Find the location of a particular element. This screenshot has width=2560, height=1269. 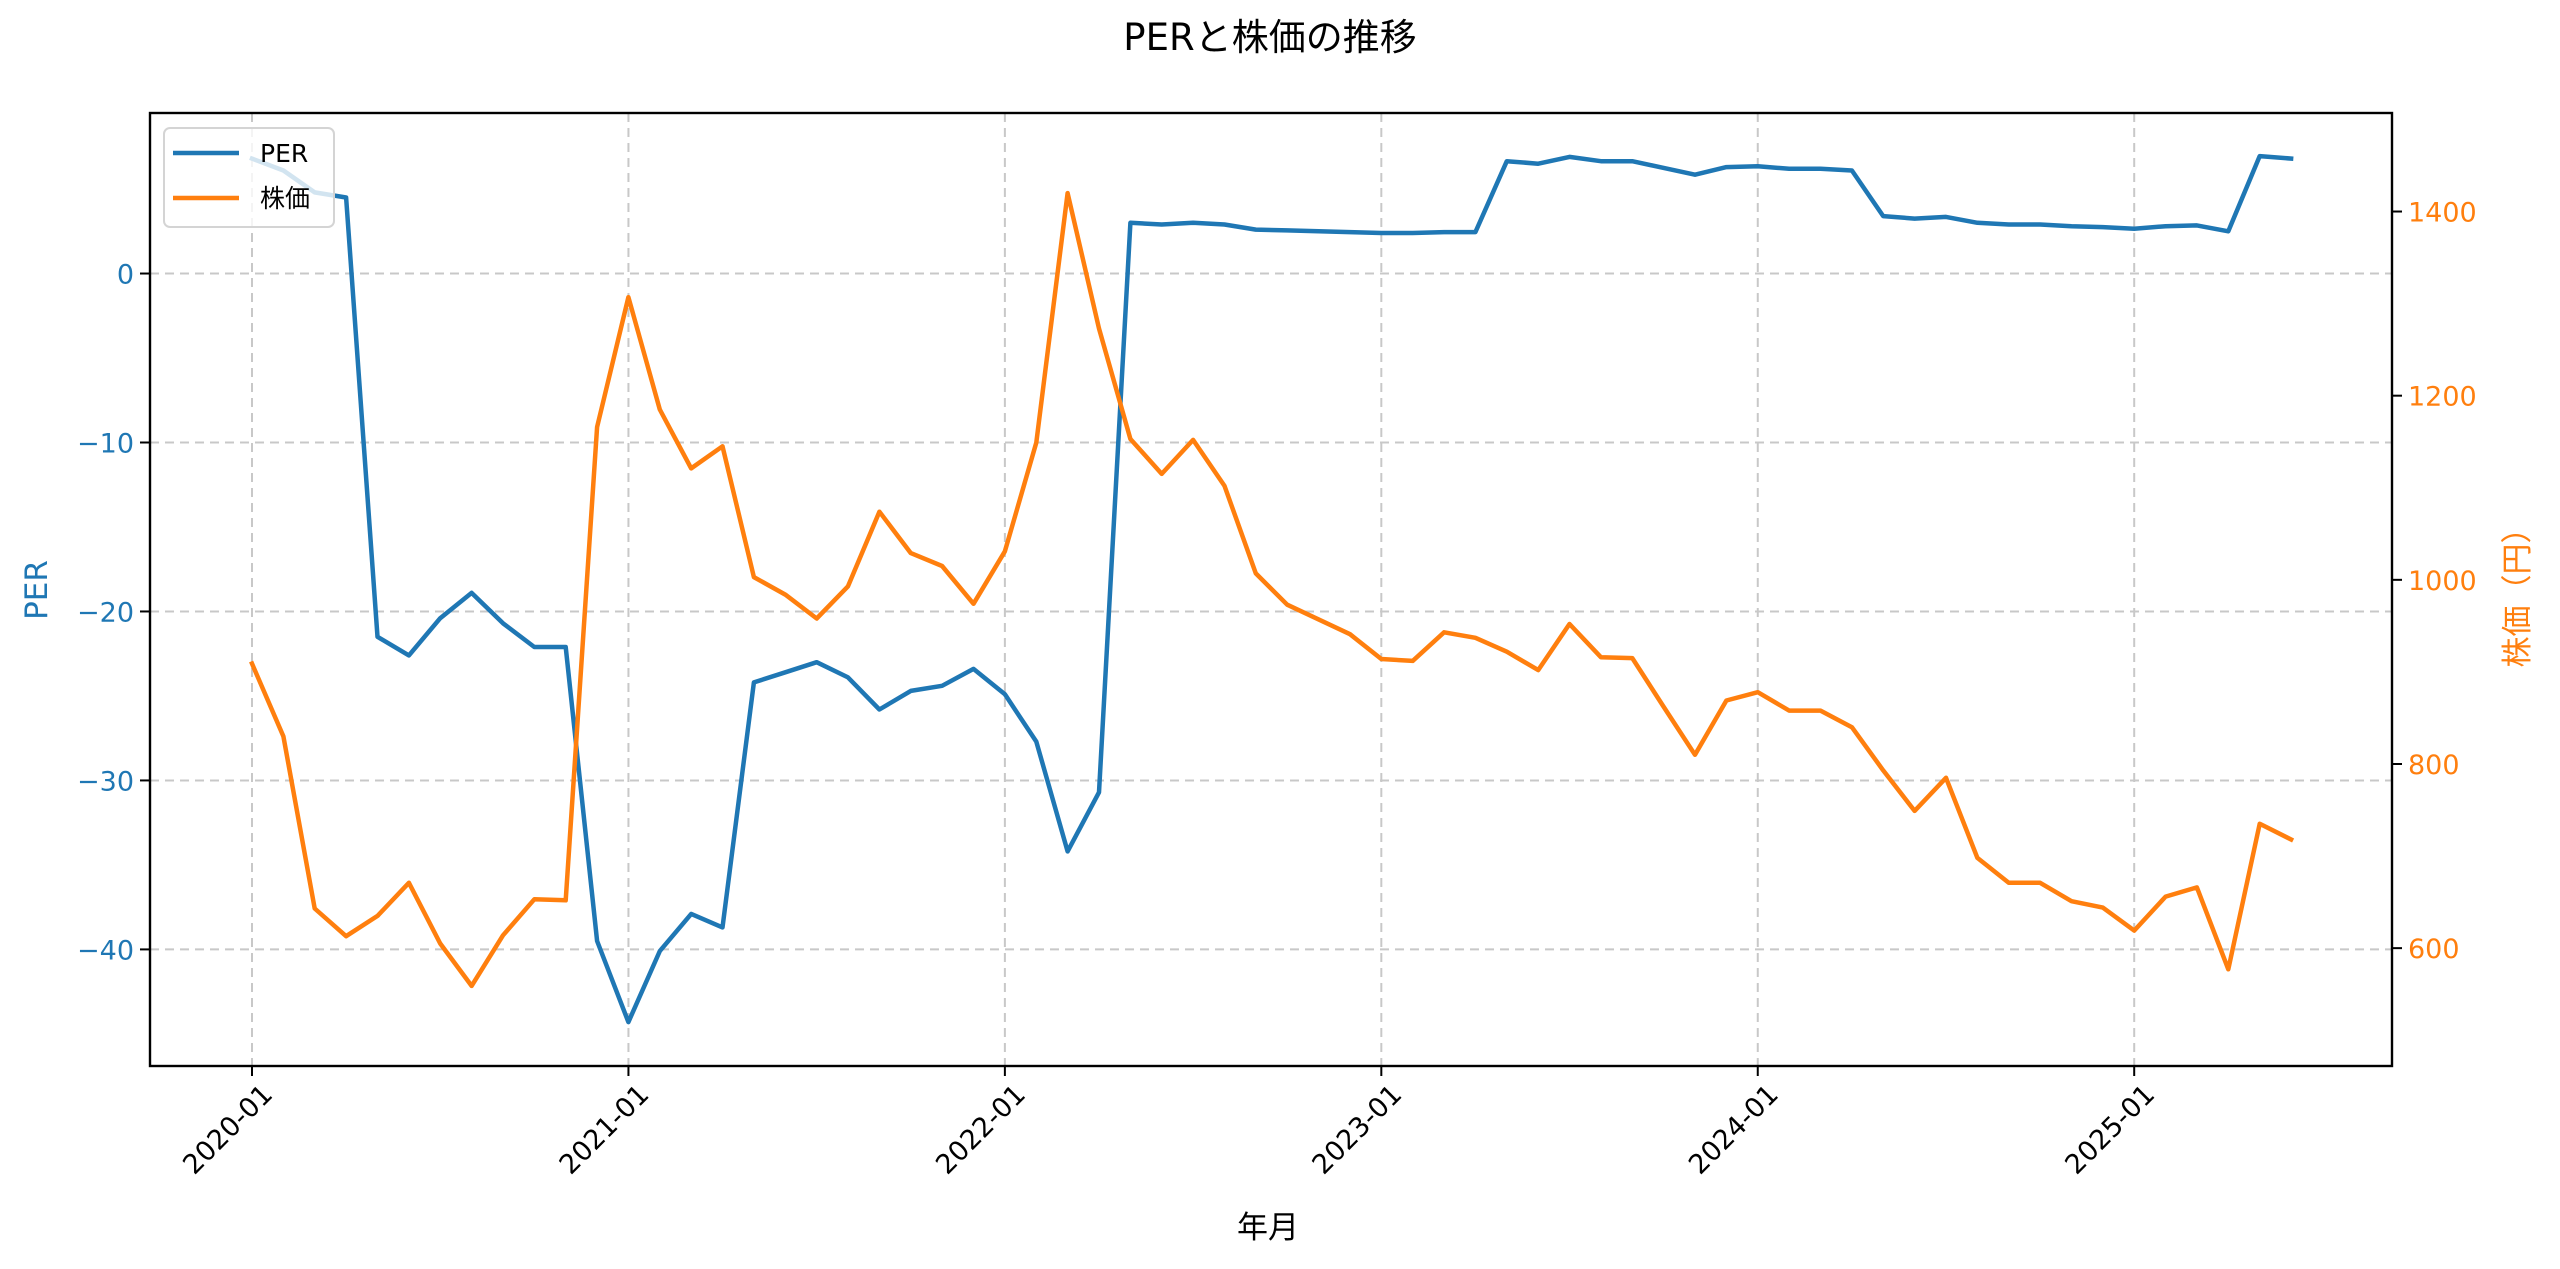

left-tick-label: −10 is located at coordinates (105, 443).